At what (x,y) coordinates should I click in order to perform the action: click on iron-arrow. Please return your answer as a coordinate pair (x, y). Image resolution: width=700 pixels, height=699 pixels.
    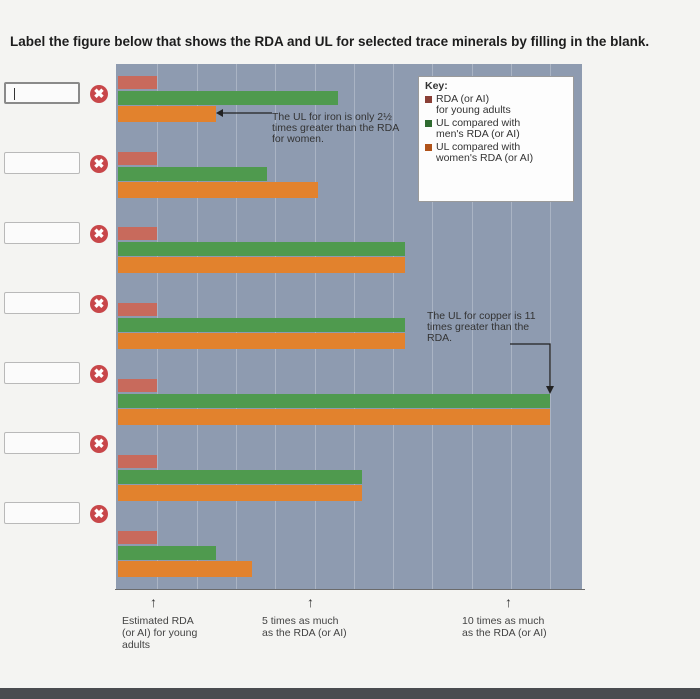
    Looking at the image, I should click on (244, 113).